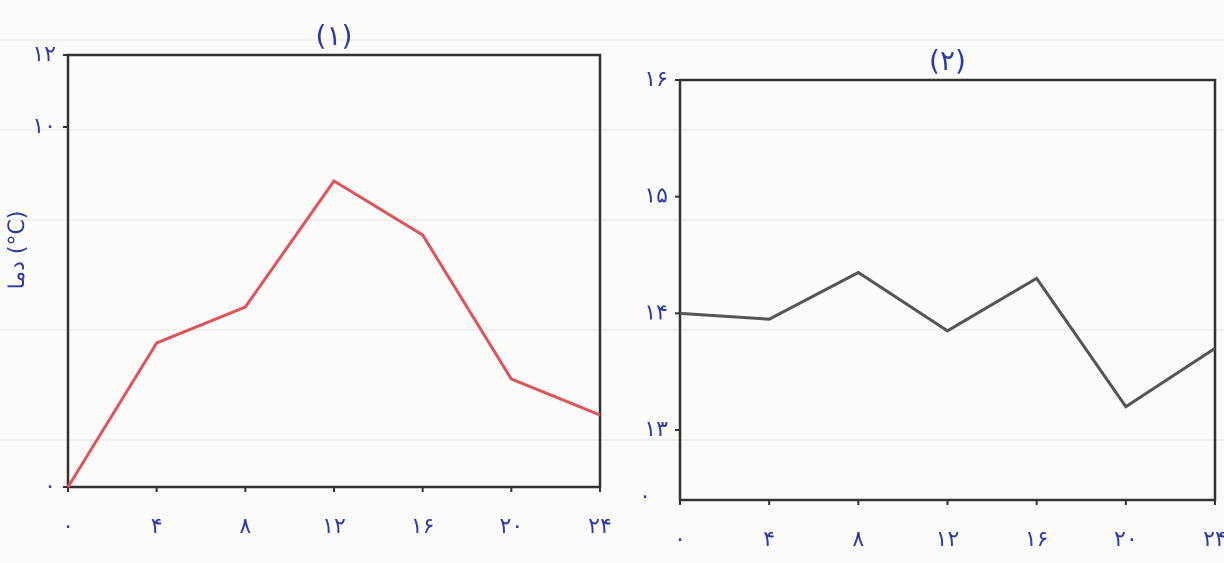 This screenshot has height=563, width=1224. Describe the element at coordinates (645, 496) in the screenshot. I see `origin-label: ۰` at that location.